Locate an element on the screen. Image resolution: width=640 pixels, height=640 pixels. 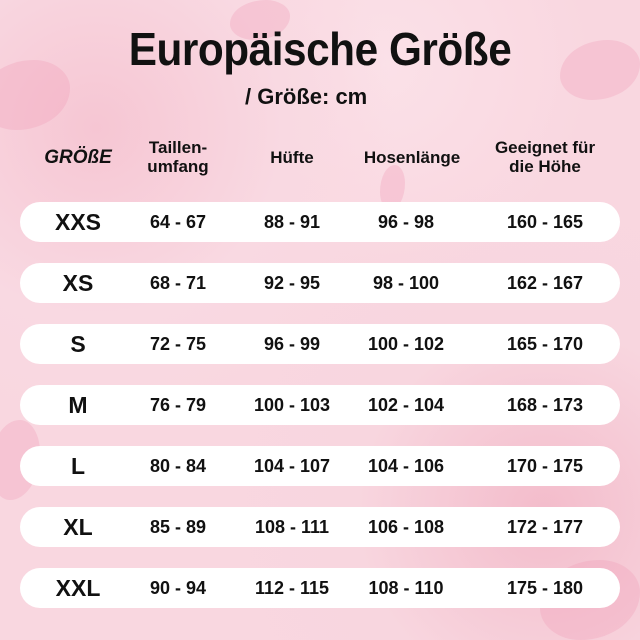
cell-height: 172 - 177 is located at coordinates (545, 527).